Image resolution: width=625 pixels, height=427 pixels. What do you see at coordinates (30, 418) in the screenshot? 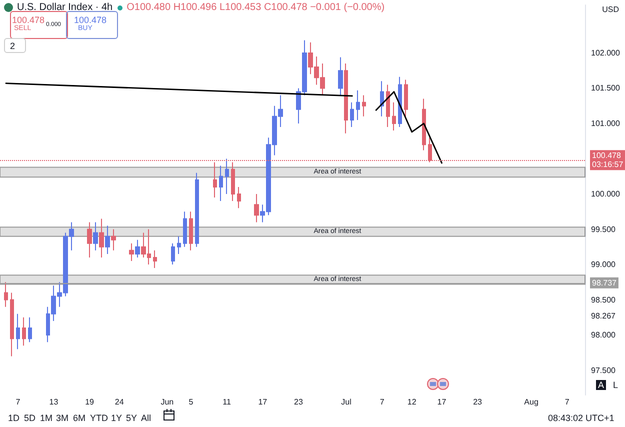
I see `text: 5D` at bounding box center [30, 418].